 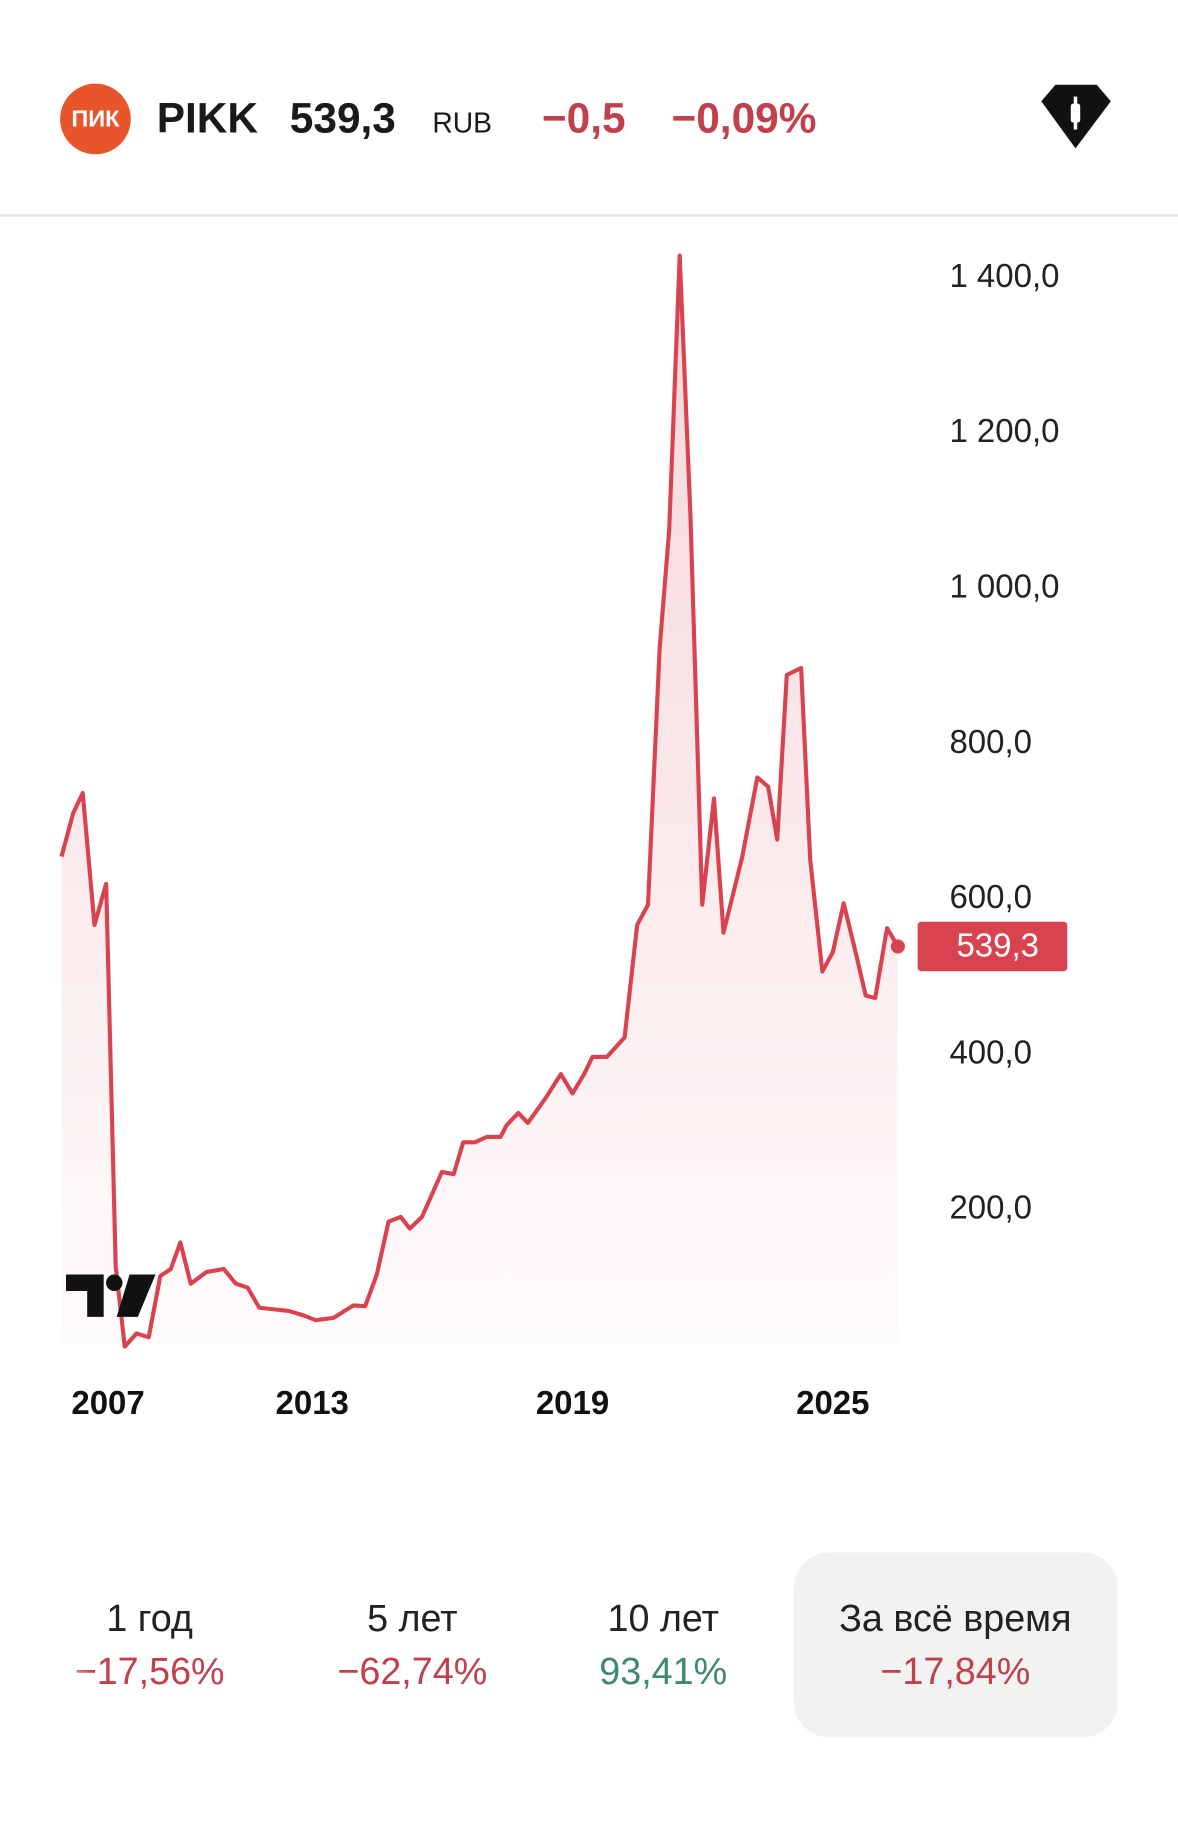 What do you see at coordinates (990, 741) in the screenshot?
I see `y-tick-label: 800,0` at bounding box center [990, 741].